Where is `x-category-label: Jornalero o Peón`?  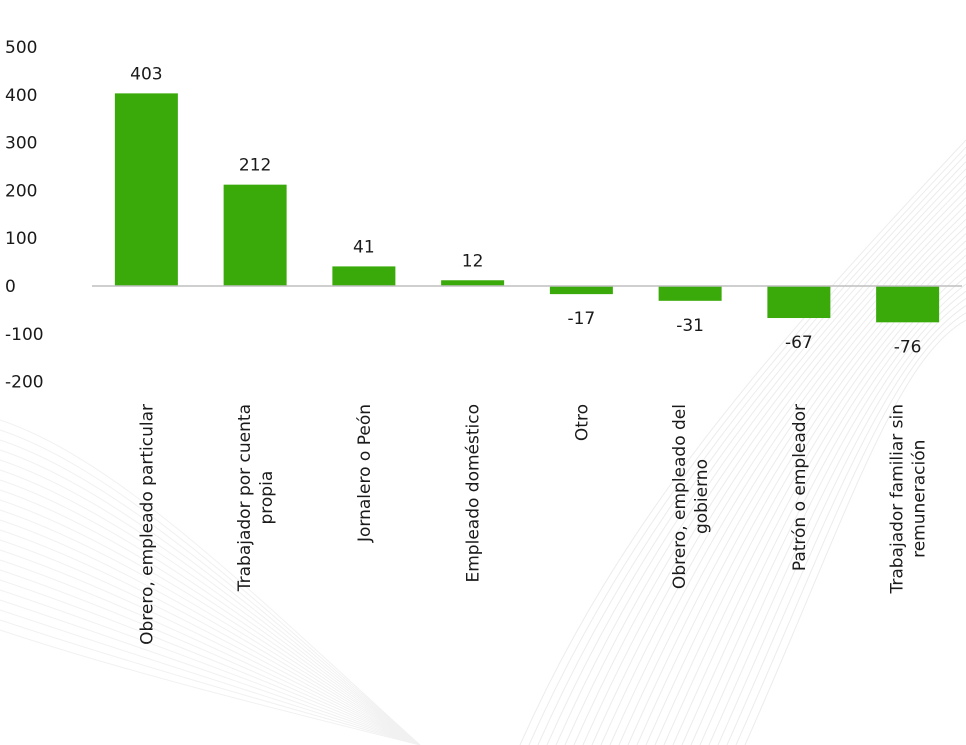 x-category-label: Jornalero o Peón is located at coordinates (365, 473).